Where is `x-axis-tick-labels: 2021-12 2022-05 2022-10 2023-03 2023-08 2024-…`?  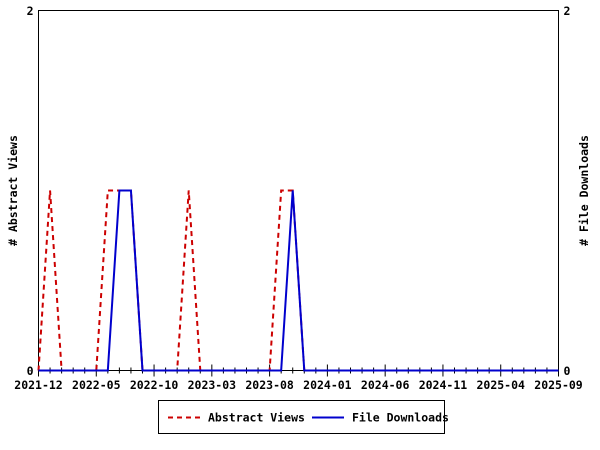 x-axis-tick-labels: 2021-12 2022-05 2022-10 2023-03 2023-08 2024-… is located at coordinates (298, 385).